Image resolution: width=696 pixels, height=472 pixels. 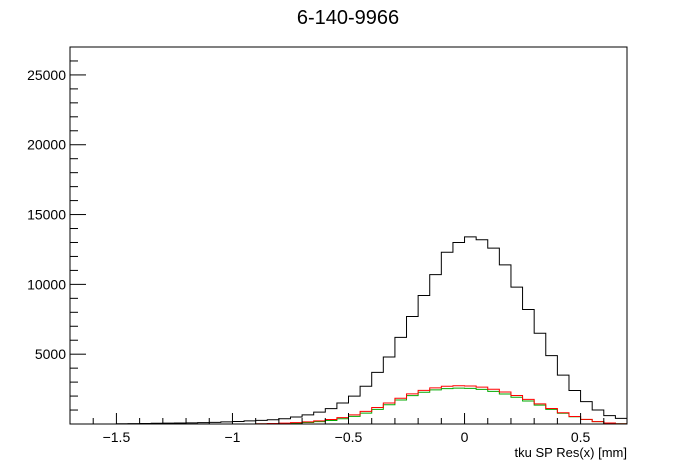 What do you see at coordinates (349, 437) in the screenshot?
I see `x-tick-label: −0.5` at bounding box center [349, 437].